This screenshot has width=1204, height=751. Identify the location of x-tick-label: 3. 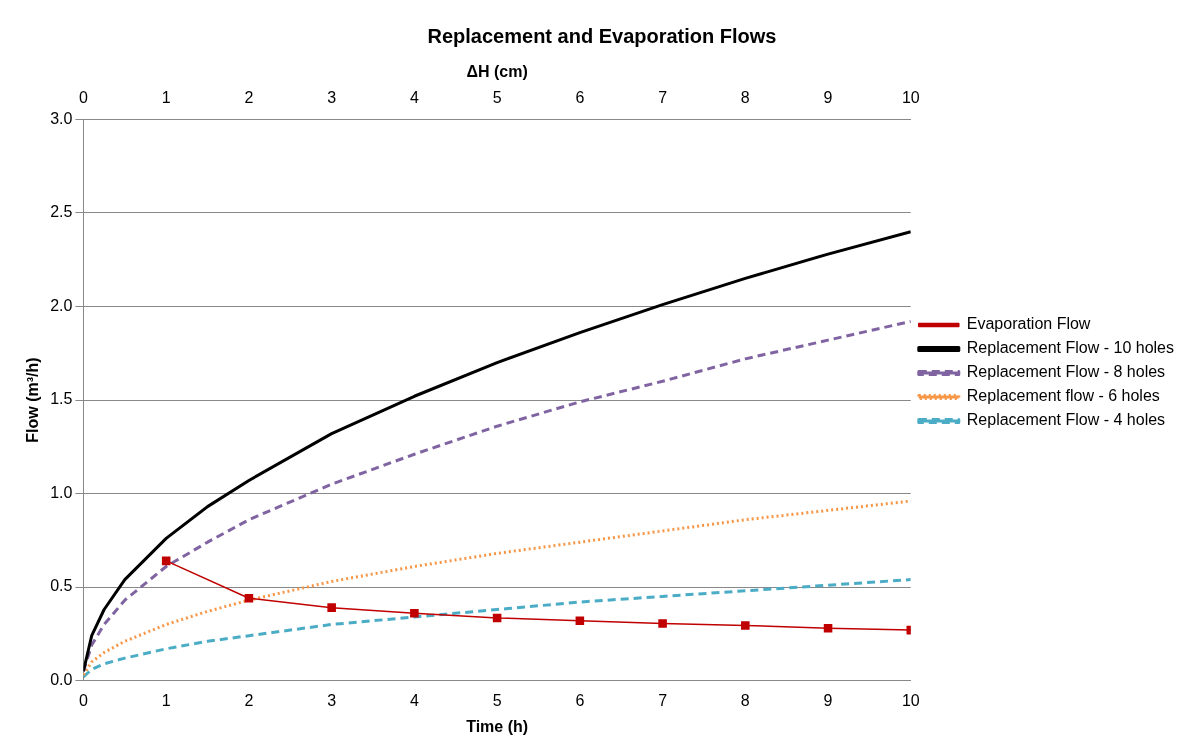
(332, 700).